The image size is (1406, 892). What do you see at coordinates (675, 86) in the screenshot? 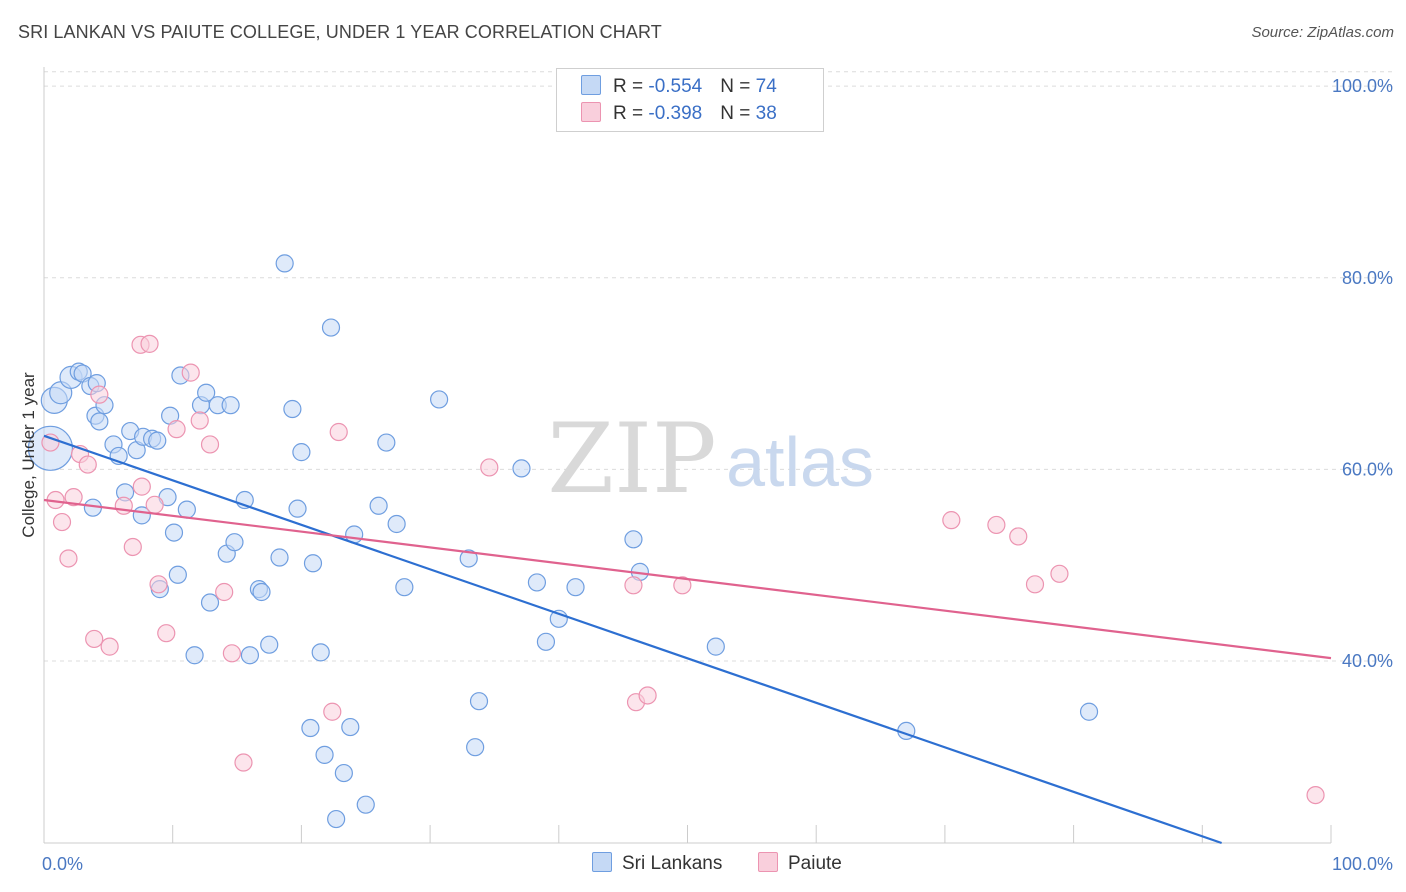
I see `legend-r-value: -0.554` at bounding box center [675, 86].